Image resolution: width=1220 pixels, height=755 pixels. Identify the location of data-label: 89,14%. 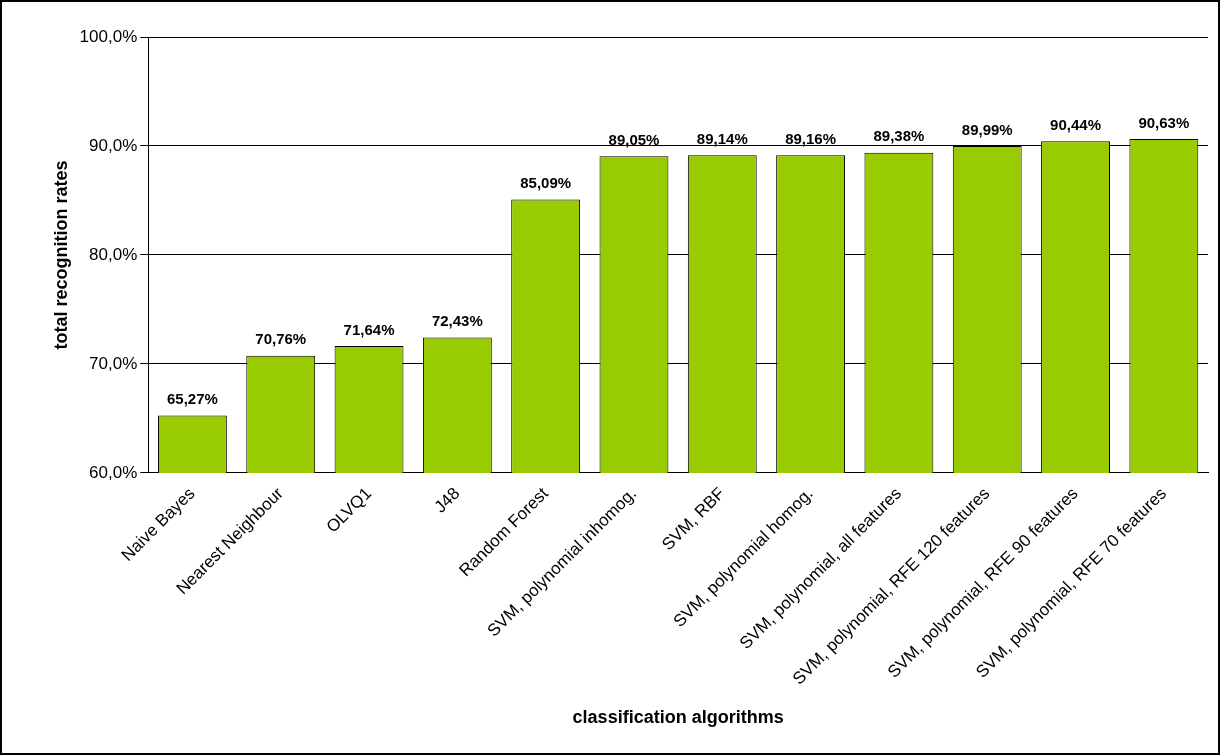
(722, 138).